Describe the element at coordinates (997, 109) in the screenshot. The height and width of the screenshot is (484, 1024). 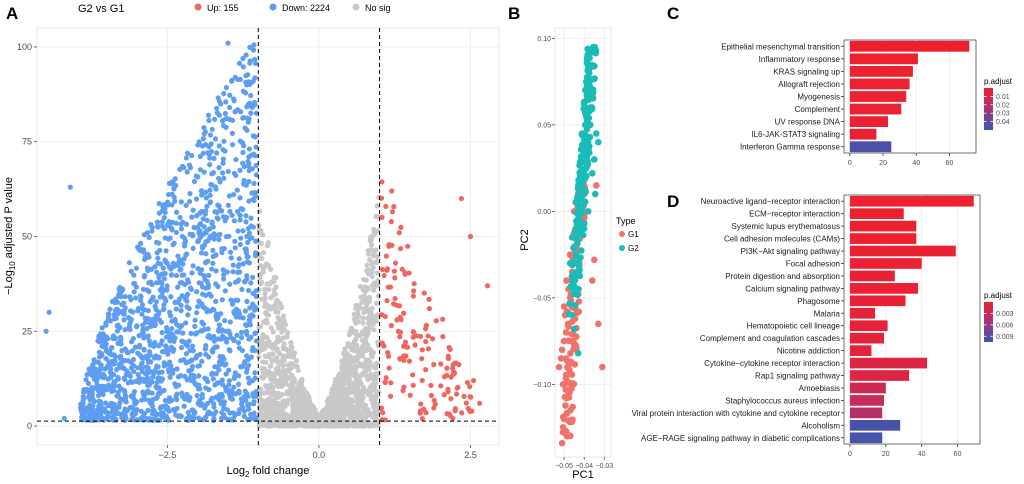
I see `hallmark-colorbar: 0.010.02 0.030.04` at that location.